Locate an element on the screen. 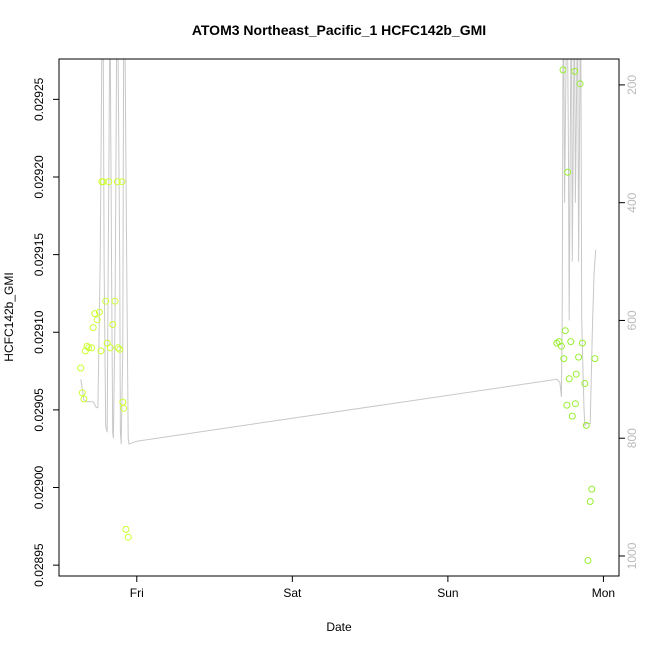 Image resolution: width=650 pixels, height=650 pixels. y-tick-label: 0.02900 is located at coordinates (39, 487).